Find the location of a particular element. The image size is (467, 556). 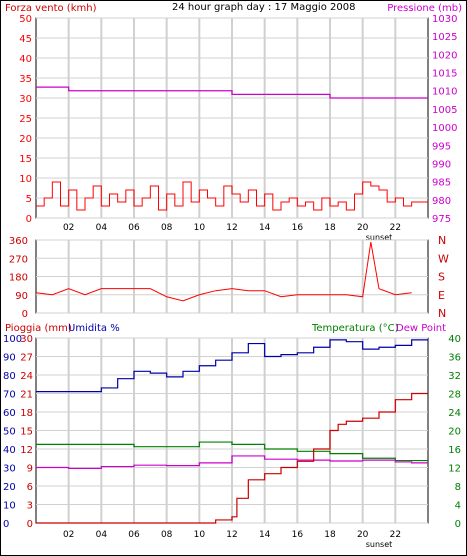

pressure-tick-label: 990 is located at coordinates (441, 164).